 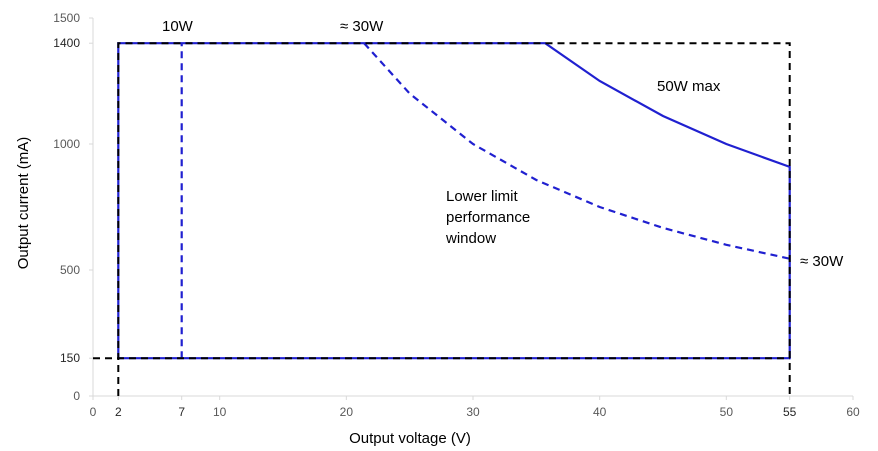 I want to click on x-tick-label: 20, so click(x=347, y=412).